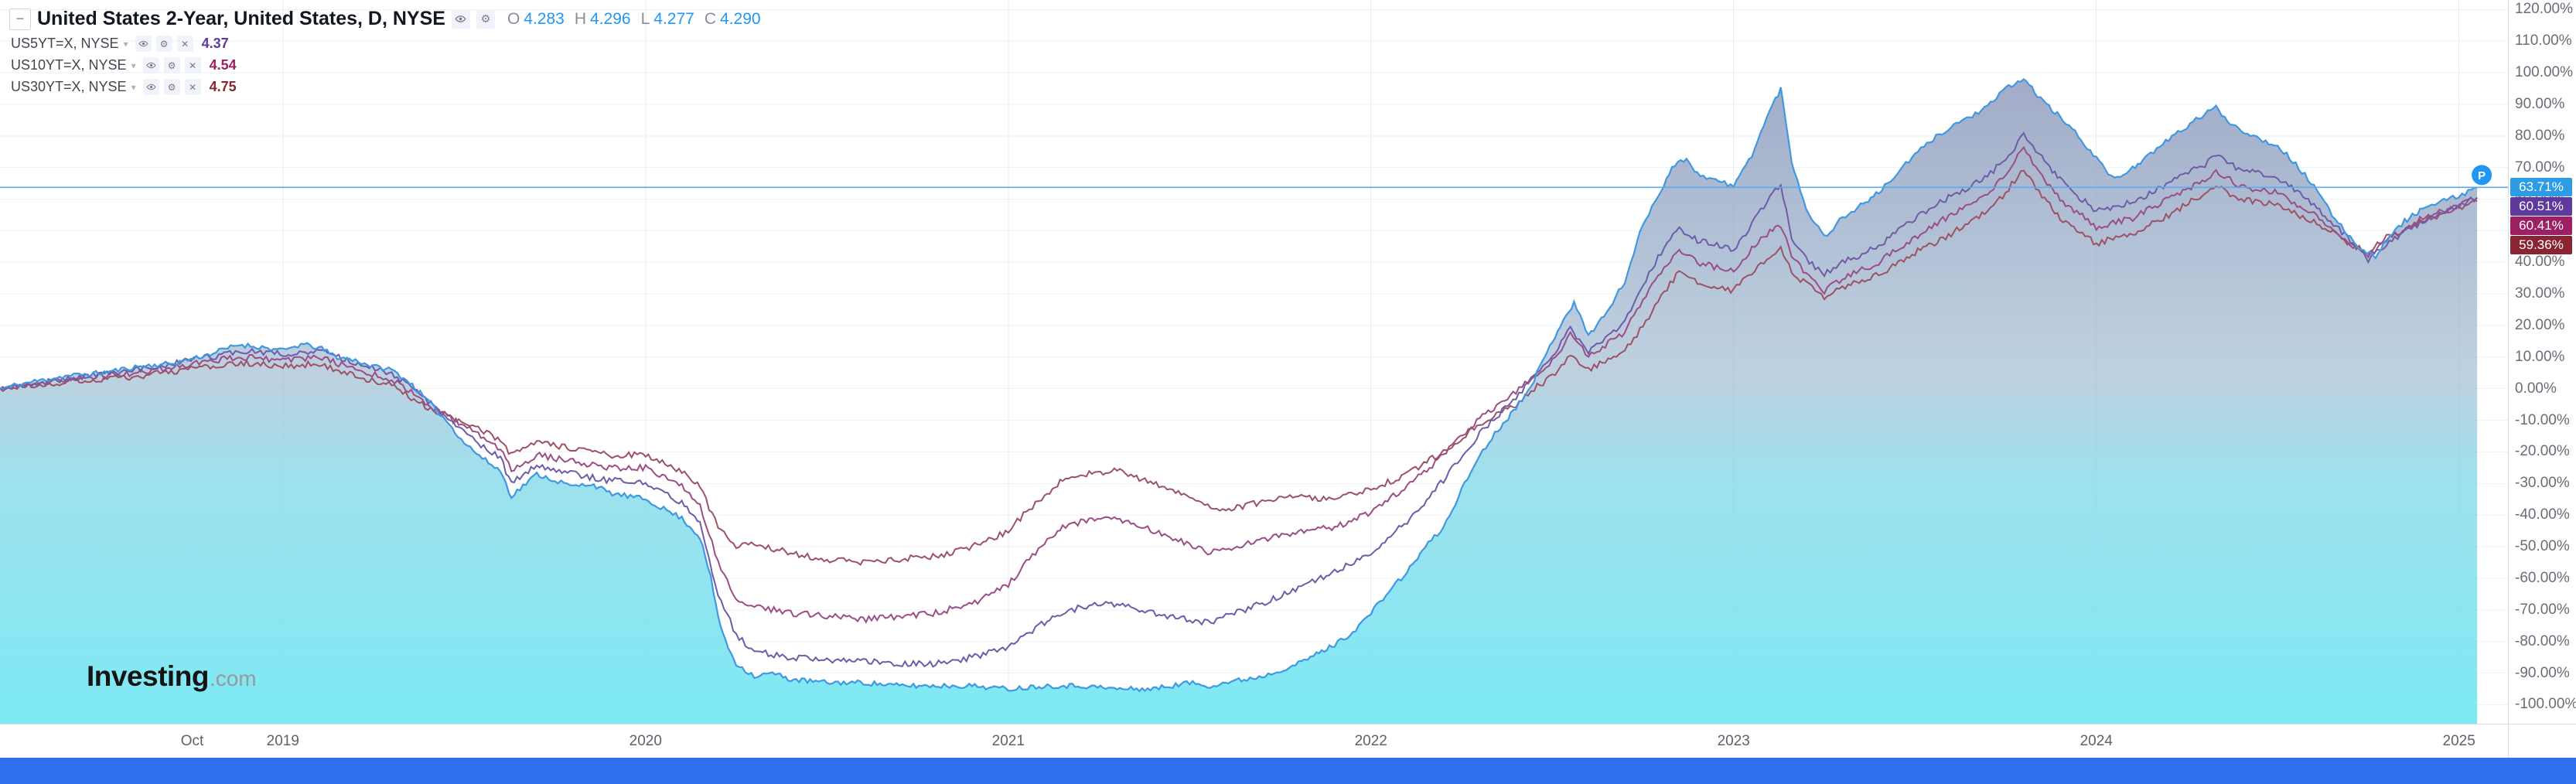  I want to click on price-axis-label: -100.00%, so click(2545, 704).